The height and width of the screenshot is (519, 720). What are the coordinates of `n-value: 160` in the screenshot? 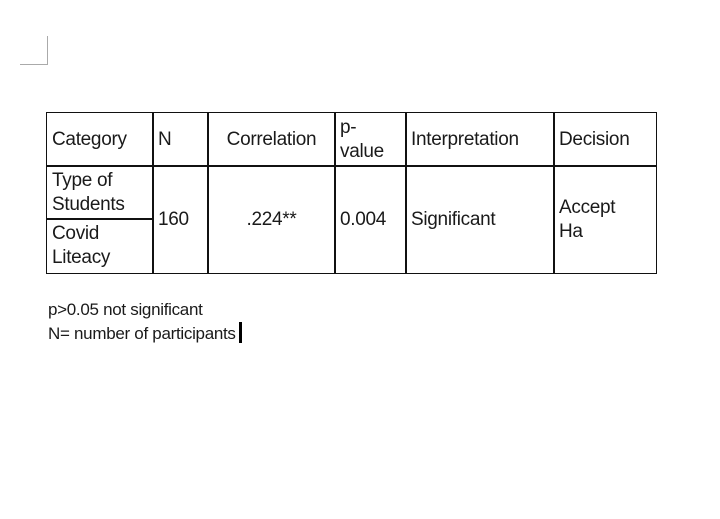 It's located at (180, 219).